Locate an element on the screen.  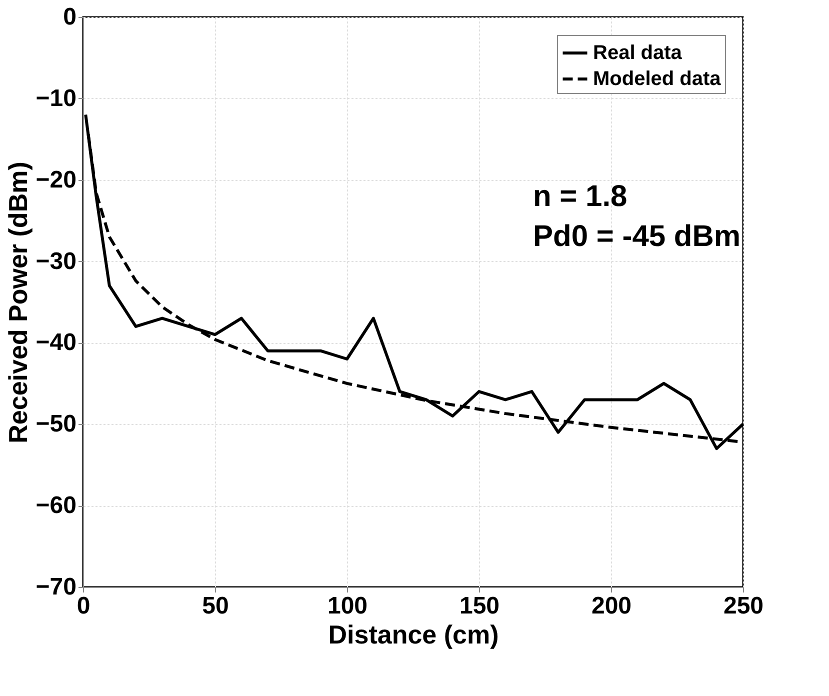
y-tick-label: −10 is located at coordinates (56, 98).